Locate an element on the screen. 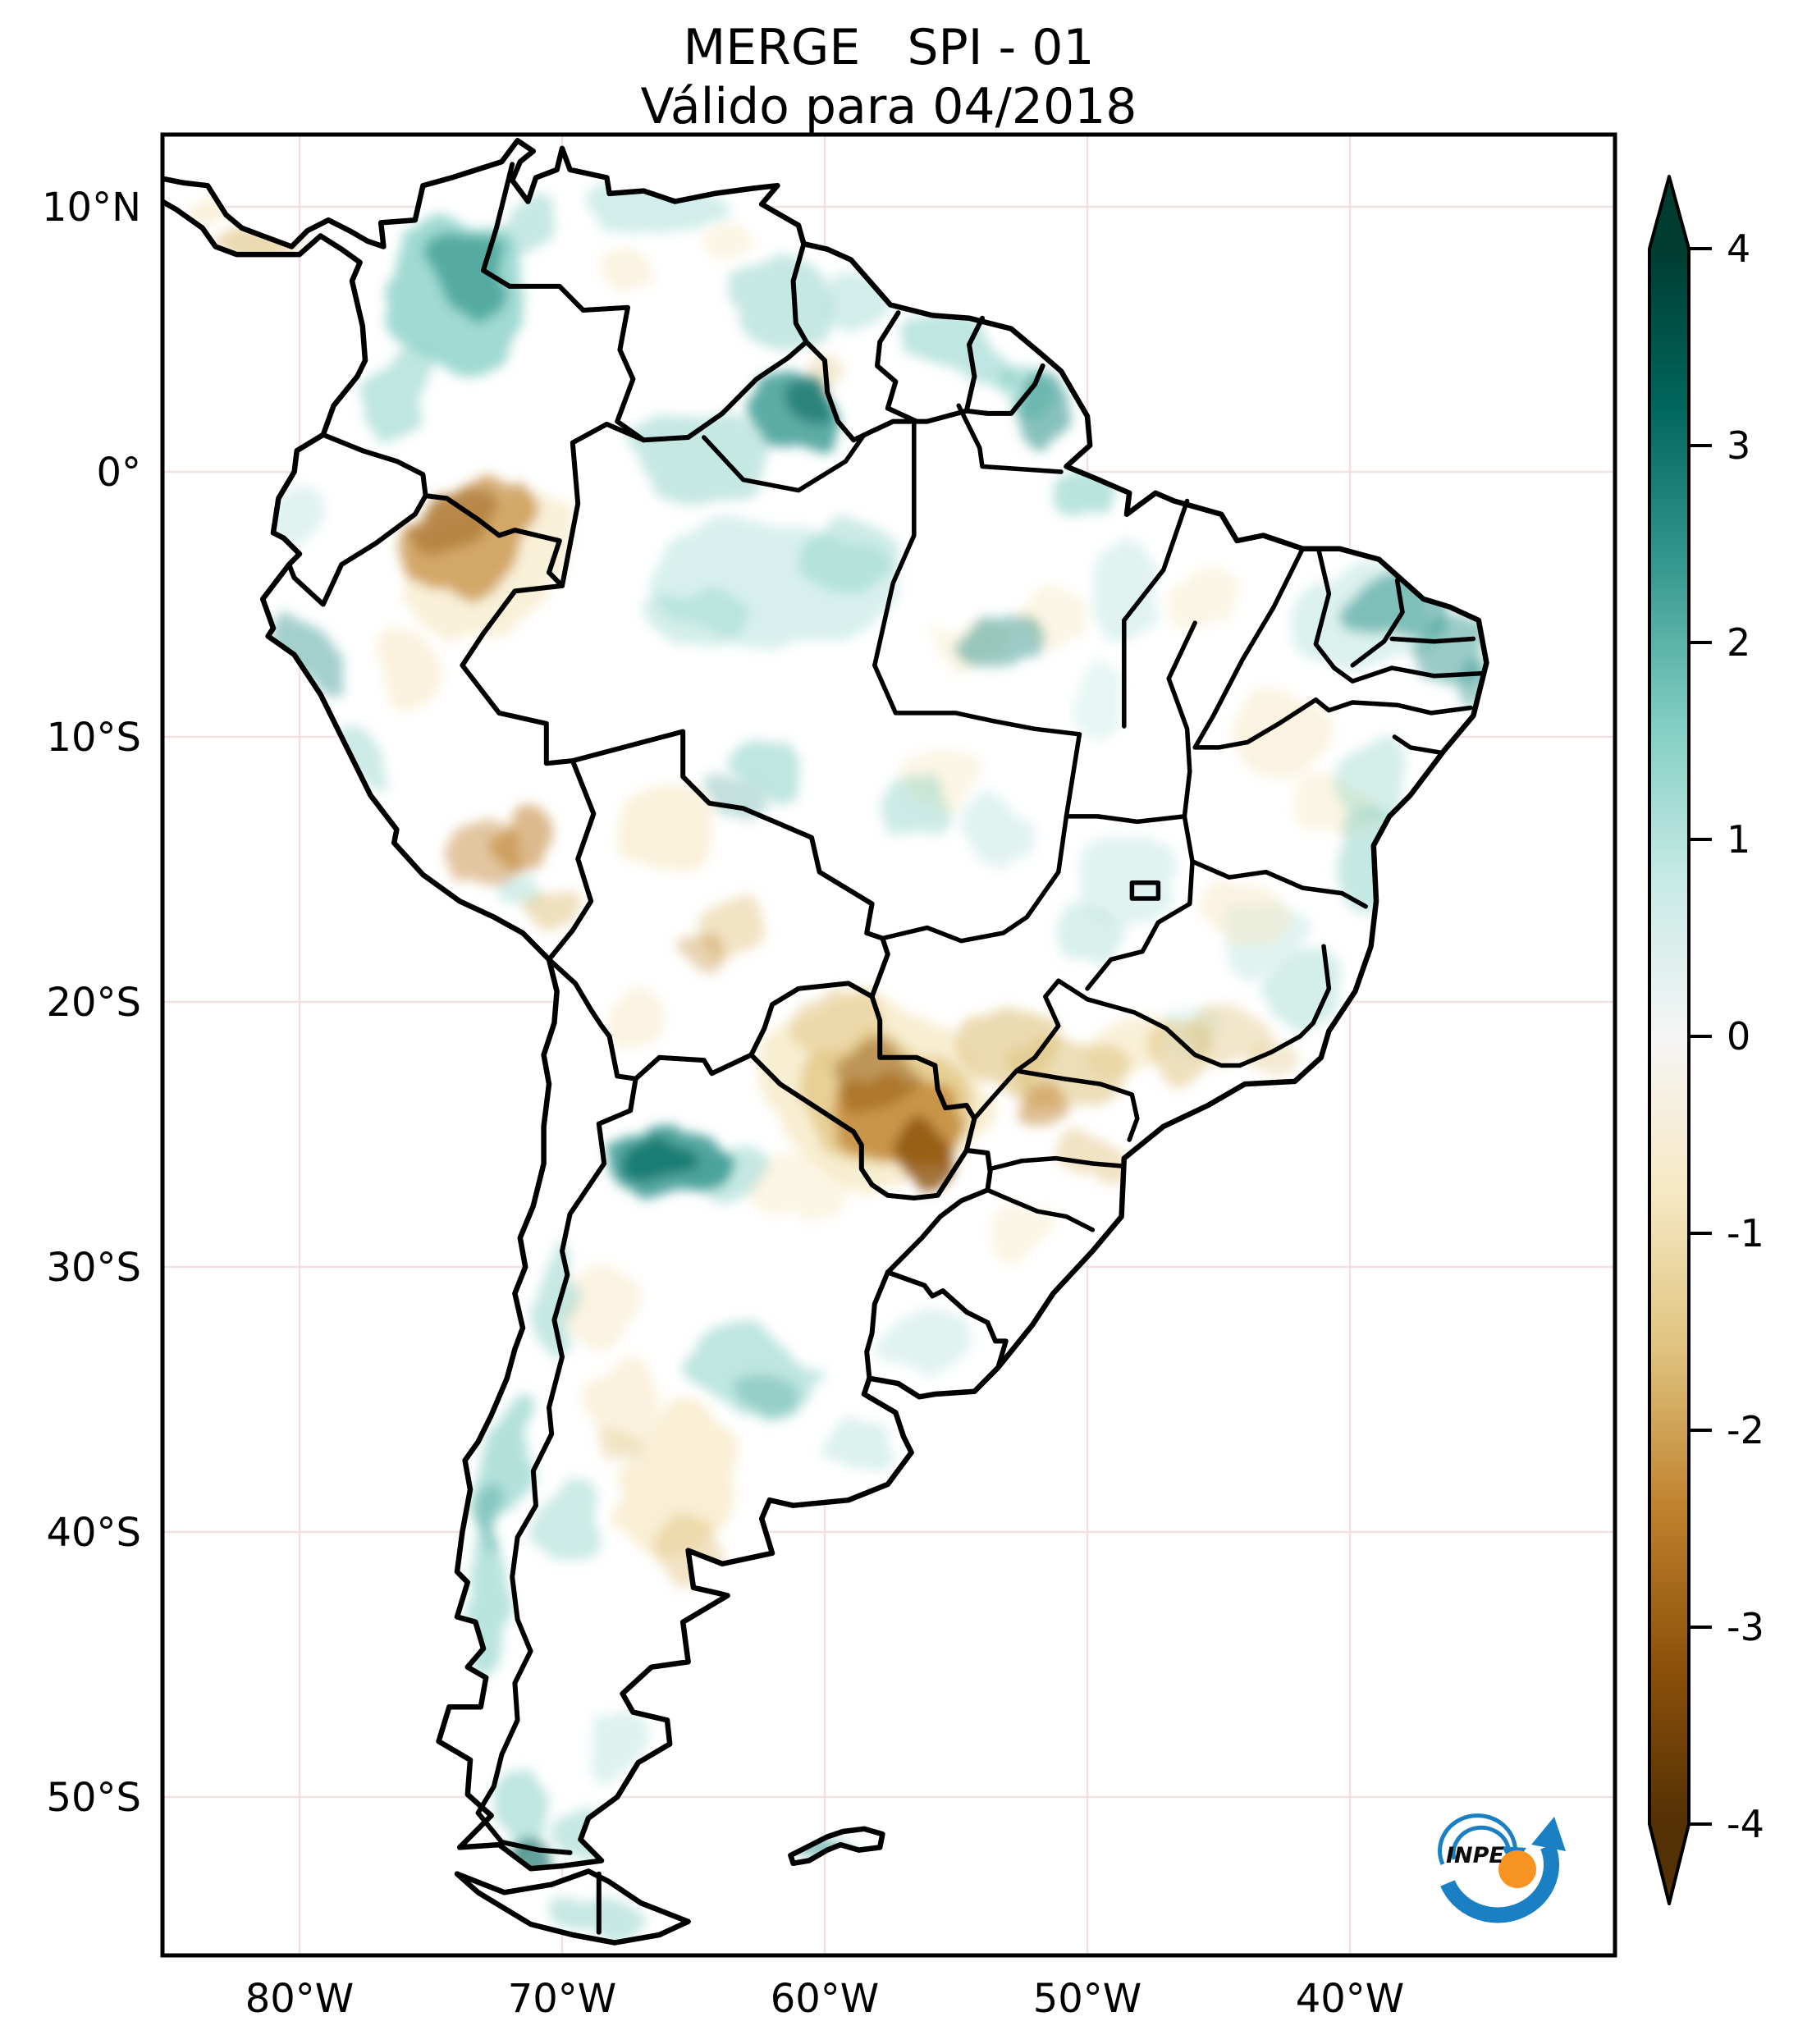  colorbar-tick-label: 2 is located at coordinates (1738, 642).